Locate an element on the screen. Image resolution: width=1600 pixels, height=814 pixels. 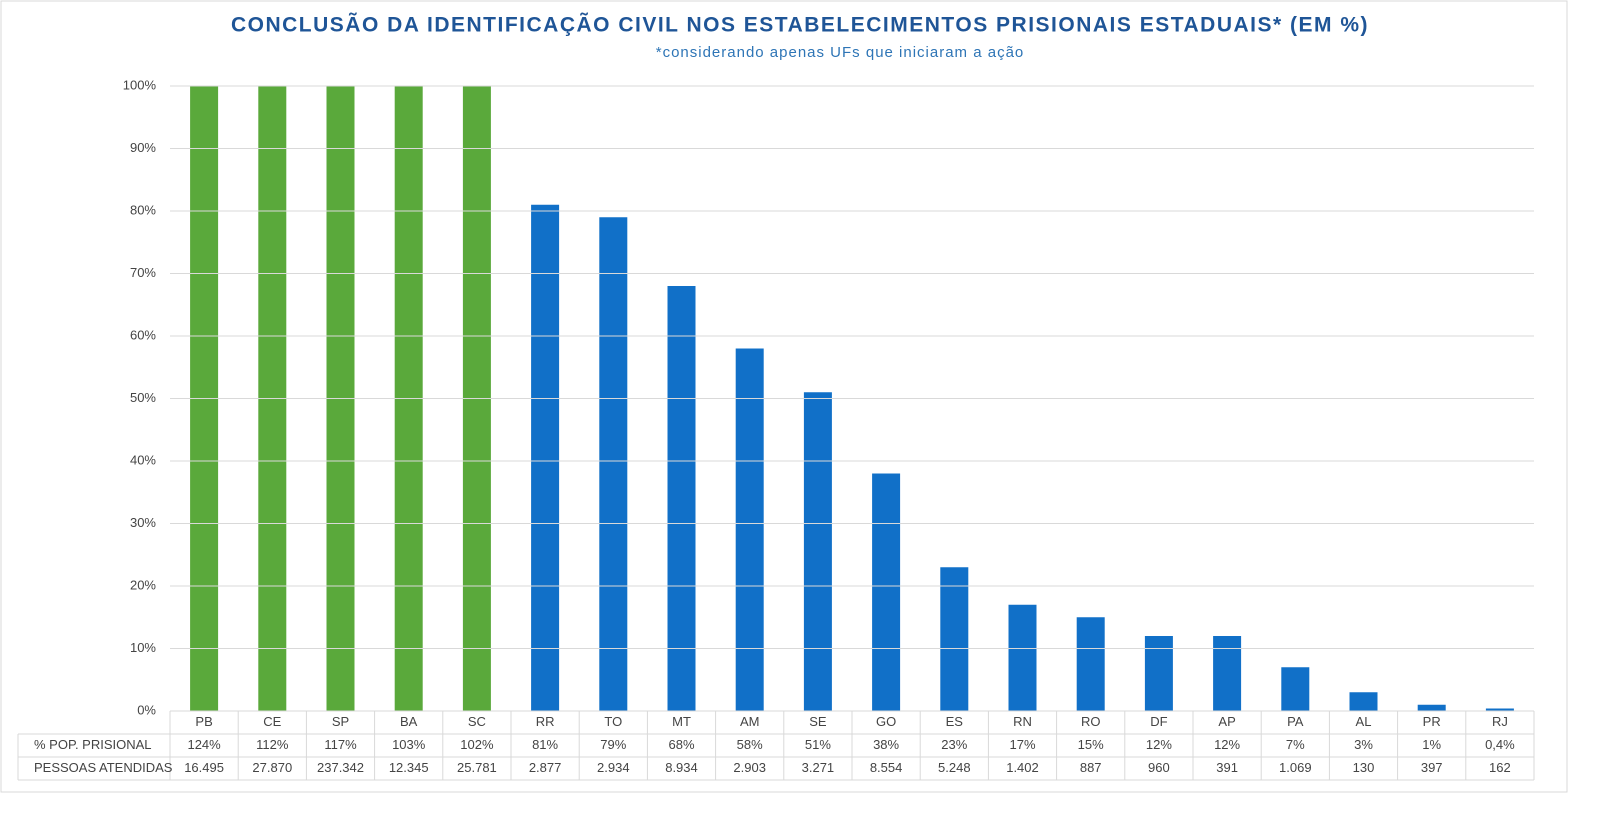
data-label: 23% is located at coordinates (954, 744).